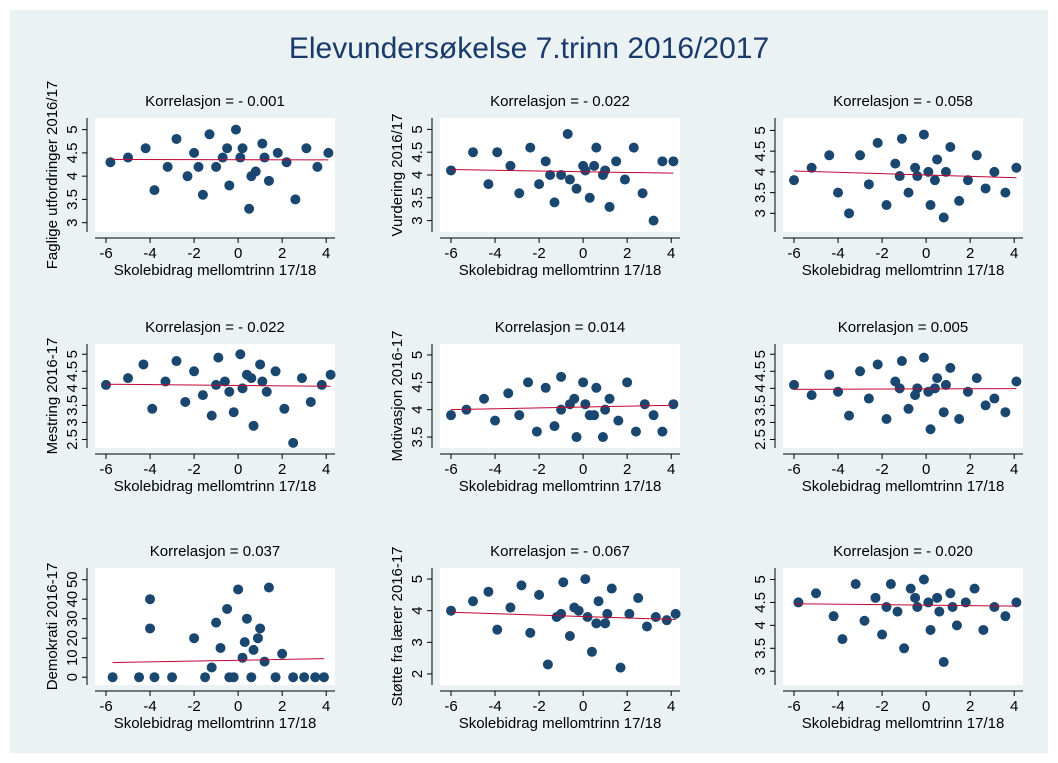 Image resolution: width=1058 pixels, height=763 pixels. I want to click on panel-title: Korrelasjon = - 0.058, so click(903, 101).